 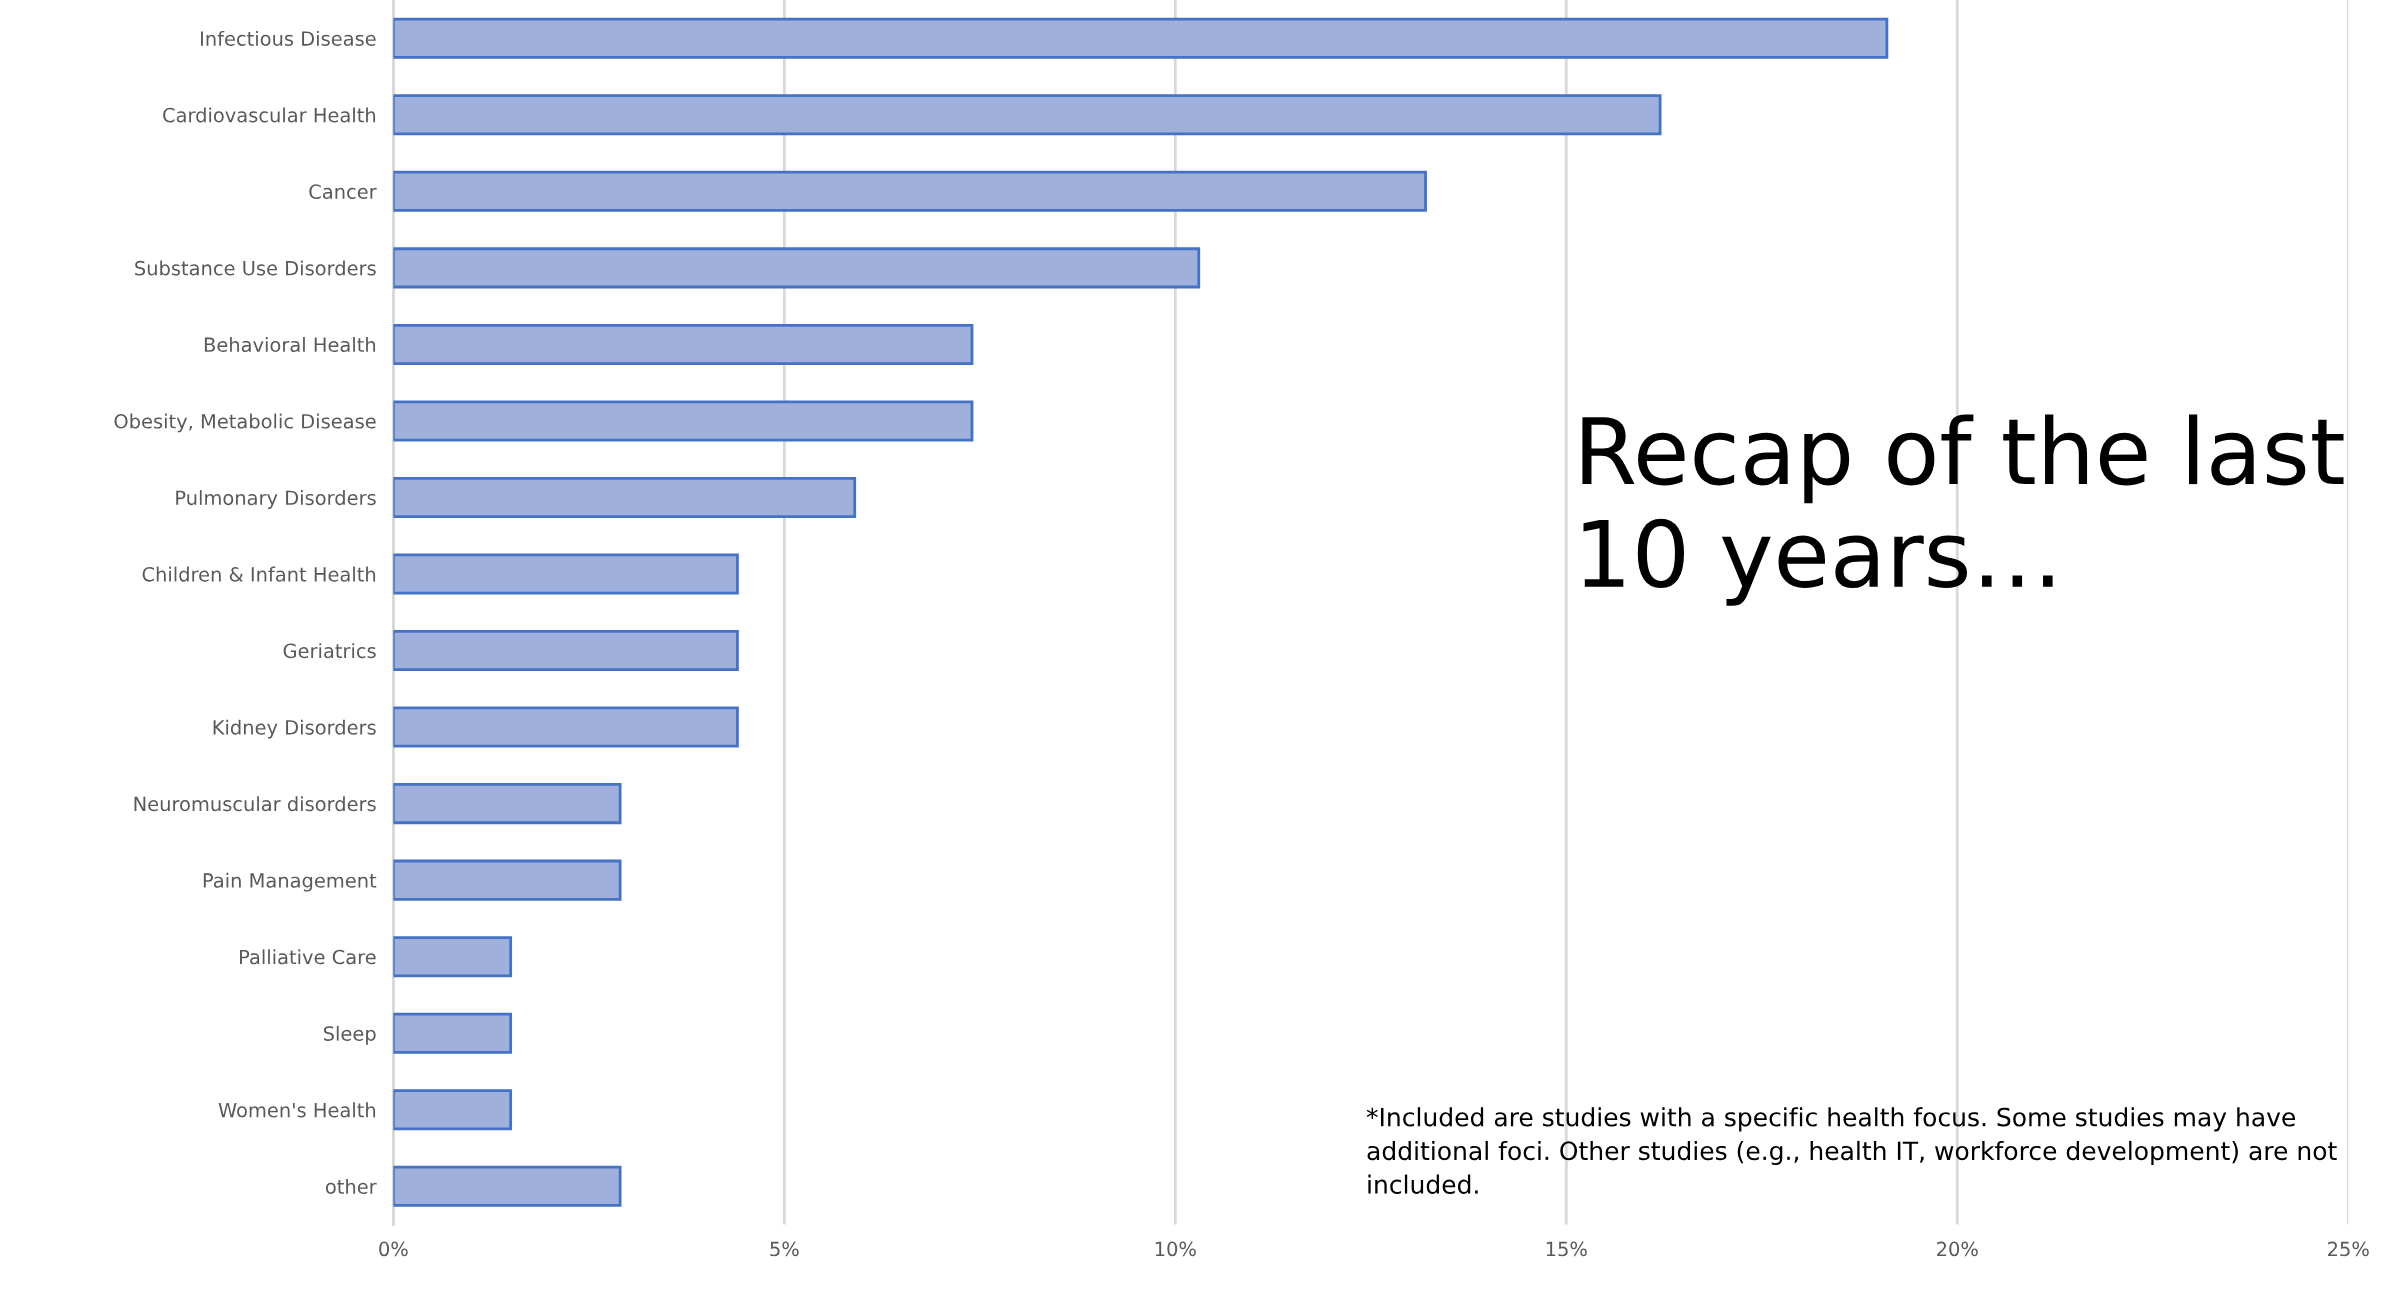 What do you see at coordinates (1851, 1150) in the screenshot?
I see `annotation: *Included are studies with a specific health focus. Some studies may have additional foci. Other studies (e.g., health IT, workforce development) are not included.` at bounding box center [1851, 1150].